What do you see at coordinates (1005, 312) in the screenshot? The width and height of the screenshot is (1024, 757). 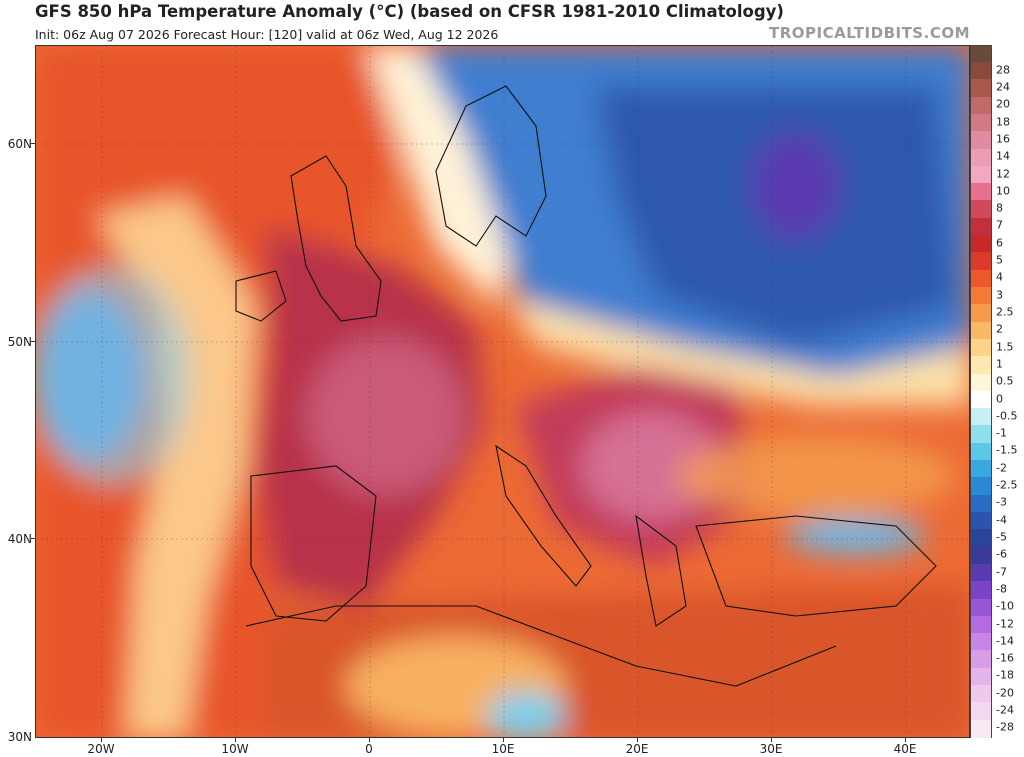 I see `colorbar-label: 2.5` at bounding box center [1005, 312].